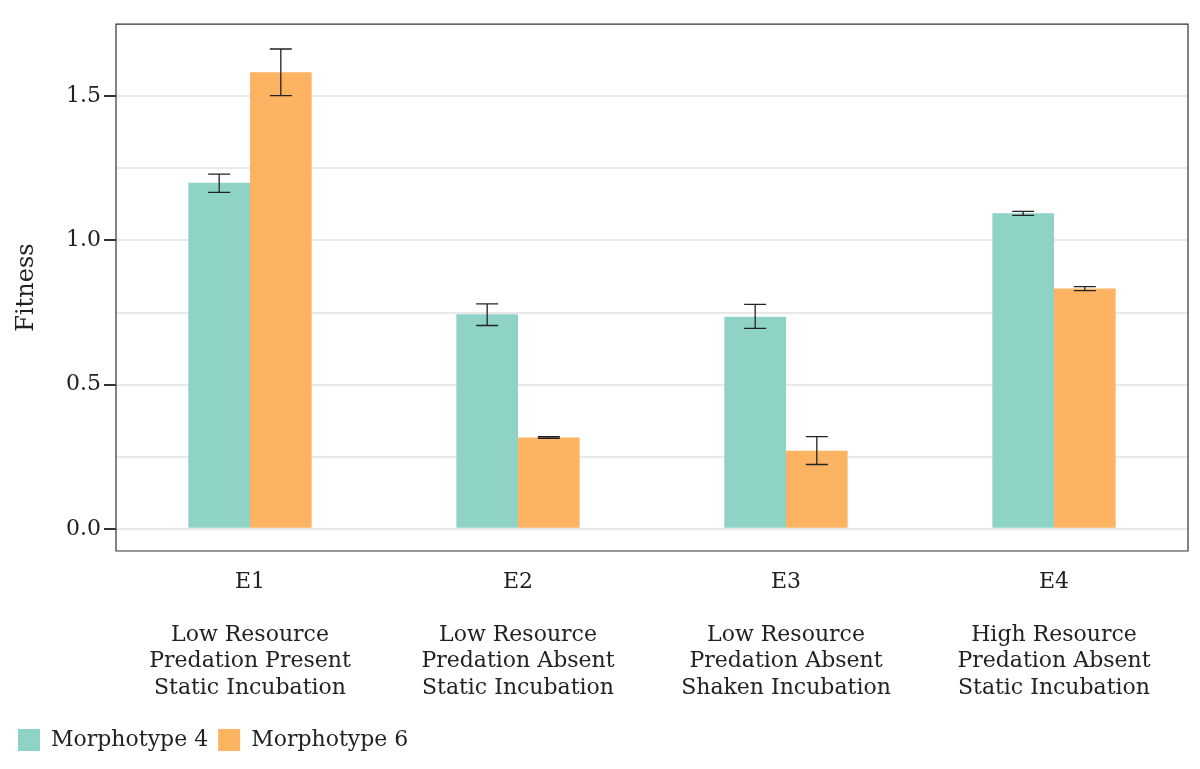 The height and width of the screenshot is (769, 1200). What do you see at coordinates (83, 383) in the screenshot?
I see `y-tick-label: 0.5` at bounding box center [83, 383].